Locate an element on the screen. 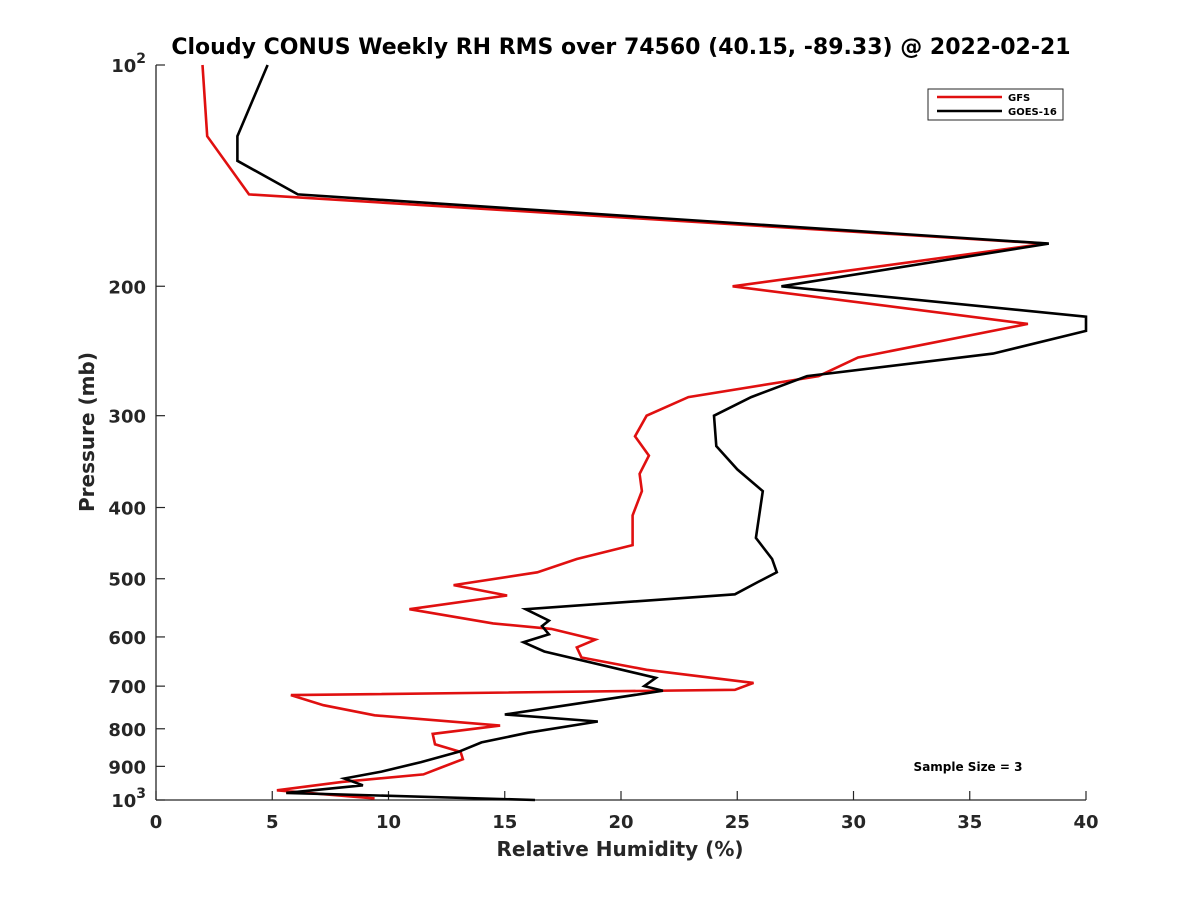  x-tick-label: 30 is located at coordinates (853, 822).